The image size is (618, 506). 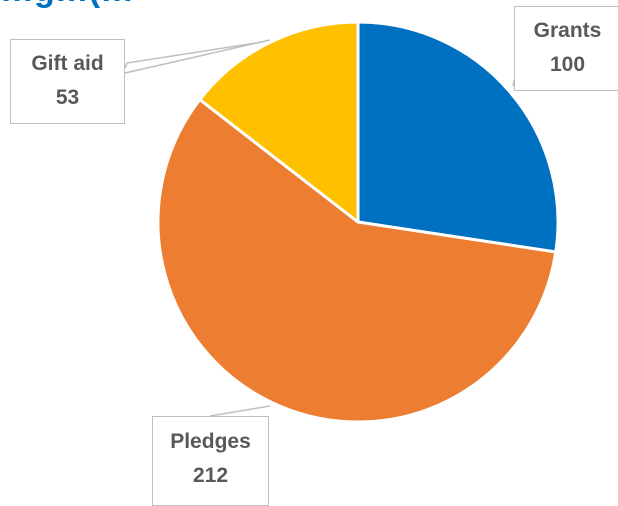 What do you see at coordinates (210, 461) in the screenshot?
I see `data-label-pledges: Pledges 212` at bounding box center [210, 461].